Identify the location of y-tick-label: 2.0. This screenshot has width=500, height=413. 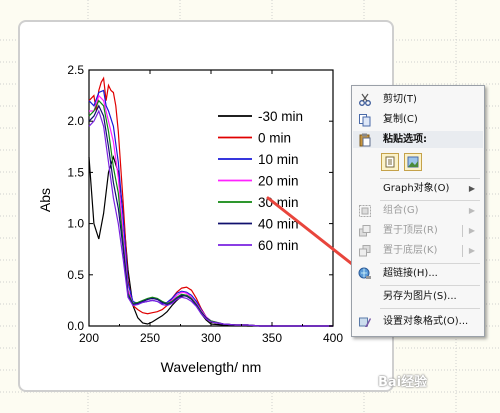
(75, 121).